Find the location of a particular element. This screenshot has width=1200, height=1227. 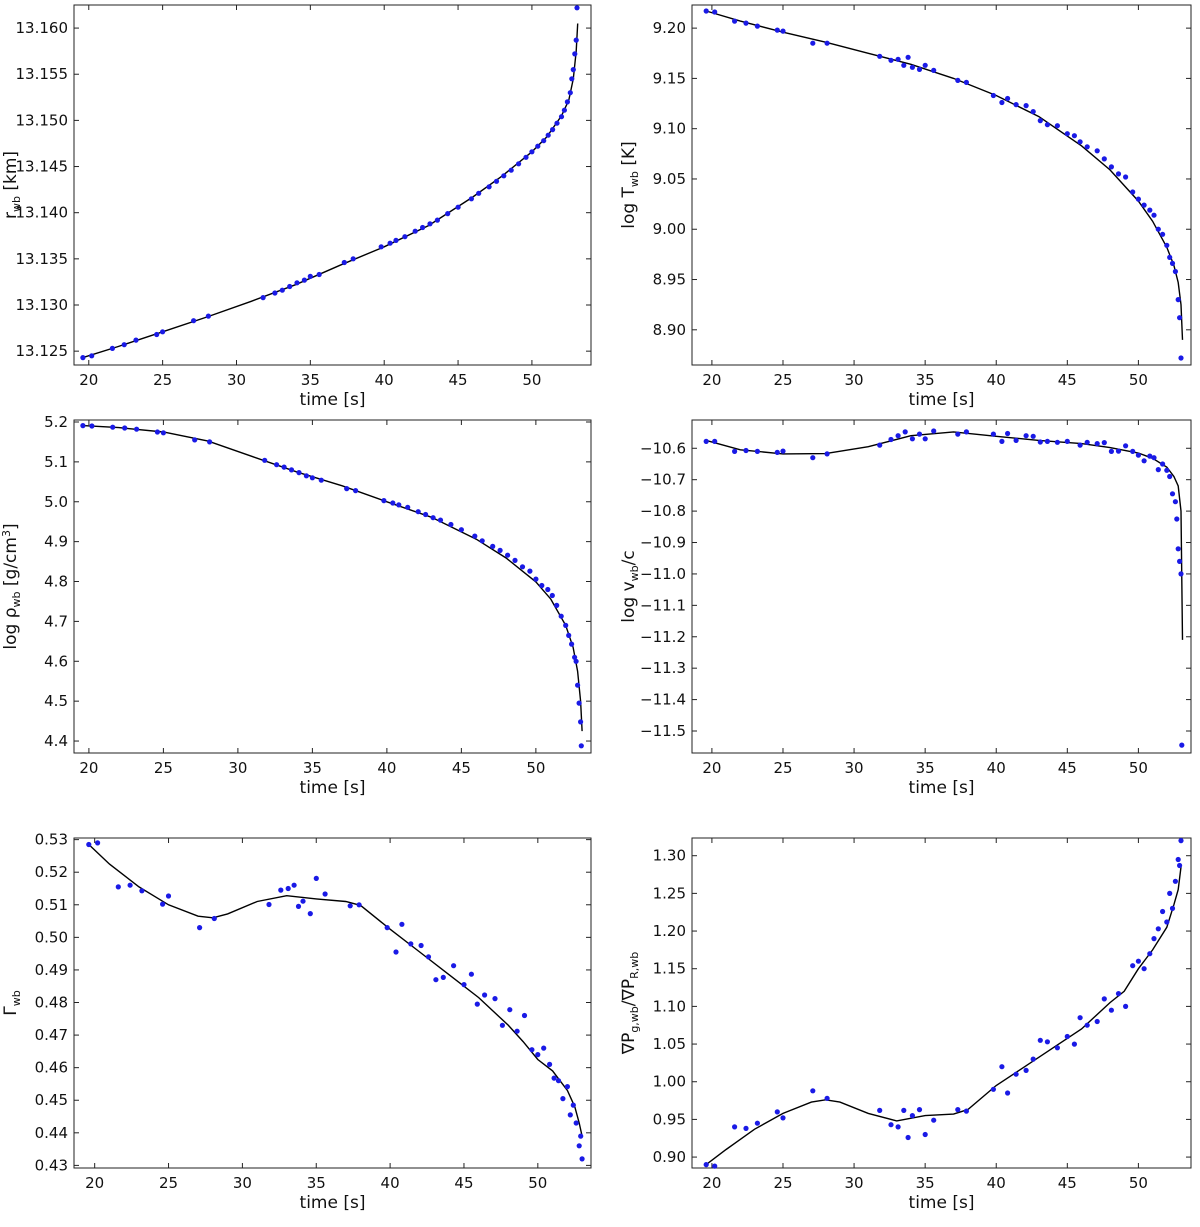

y-tick-label: 1.15 is located at coordinates (669, 969).